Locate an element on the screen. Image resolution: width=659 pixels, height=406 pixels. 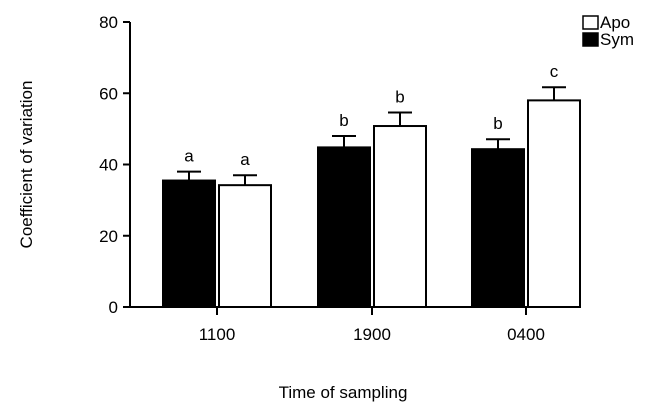
y-tick-label: 80 is located at coordinates (108, 22).